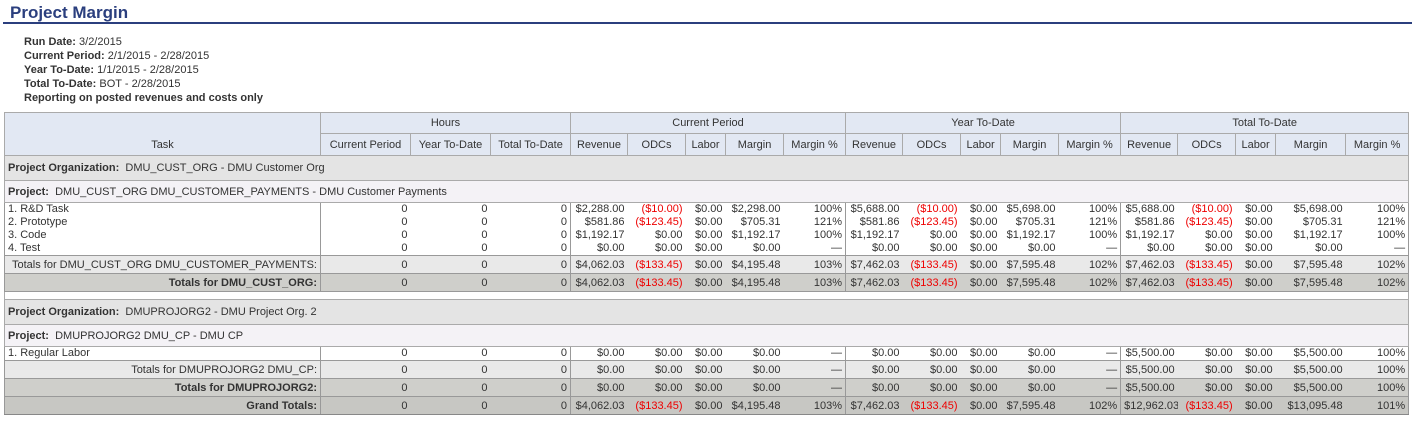 Image resolution: width=1412 pixels, height=427 pixels. What do you see at coordinates (1310, 405) in the screenshot?
I see `value-cell: $13,095.48` at bounding box center [1310, 405].